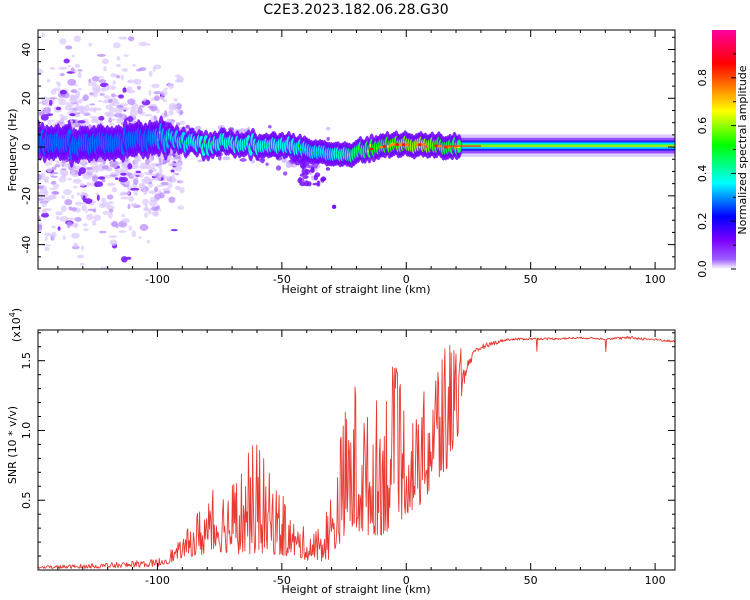 The width and height of the screenshot is (750, 600). I want to click on spectrogram-y-tick-label: 20, so click(26, 98).